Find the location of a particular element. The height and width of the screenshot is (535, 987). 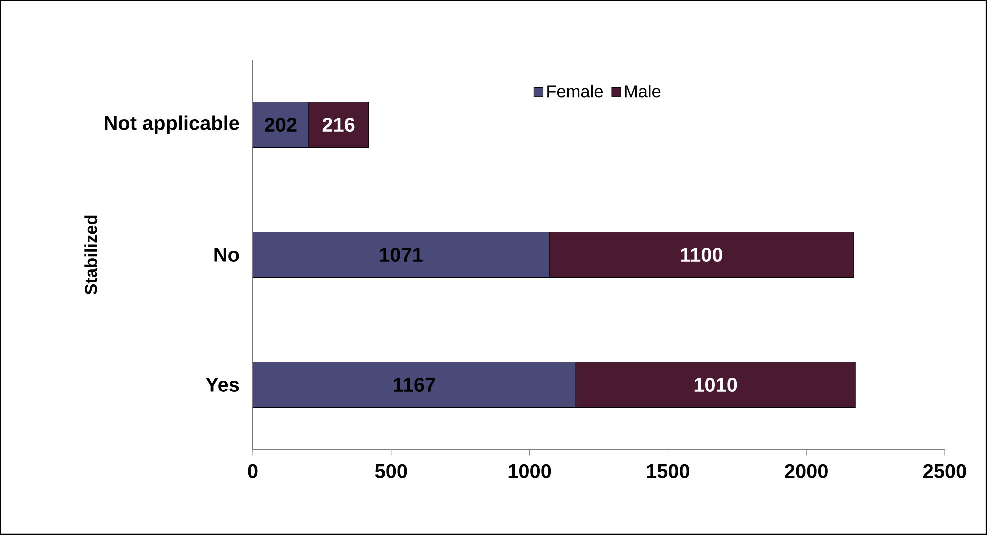

y-axis-title: Stabilized is located at coordinates (91, 255).